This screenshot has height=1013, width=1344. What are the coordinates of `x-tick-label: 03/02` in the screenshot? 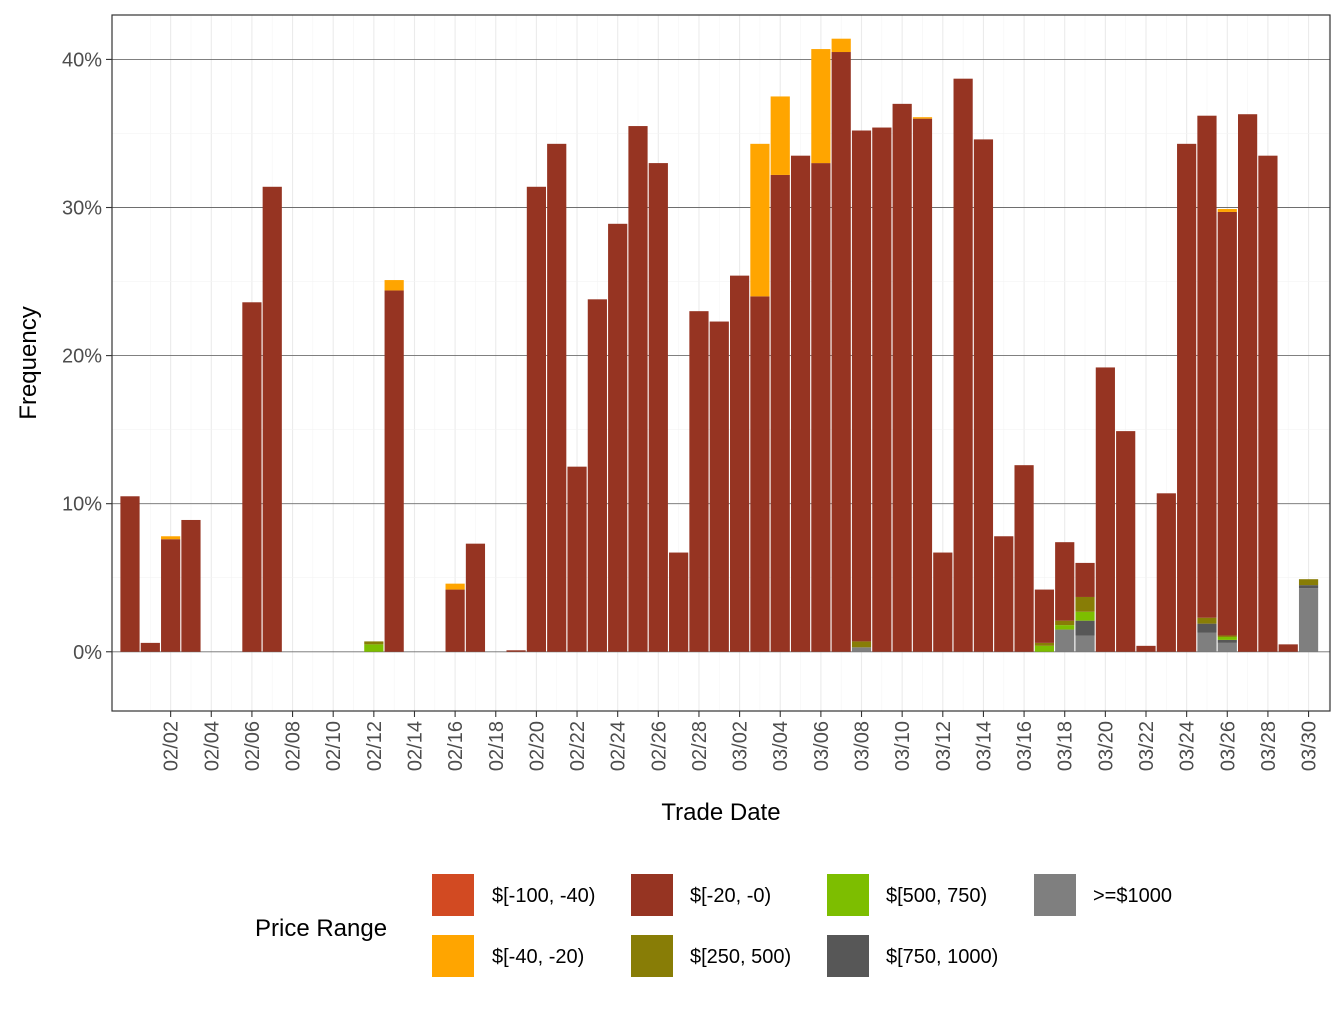 It's located at (741, 746).